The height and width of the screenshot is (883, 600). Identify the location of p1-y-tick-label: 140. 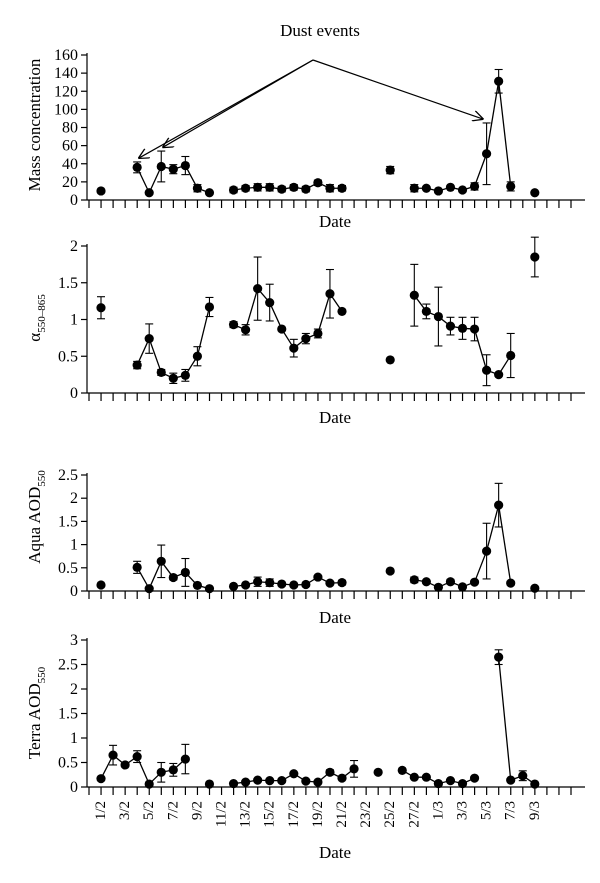
(66, 73).